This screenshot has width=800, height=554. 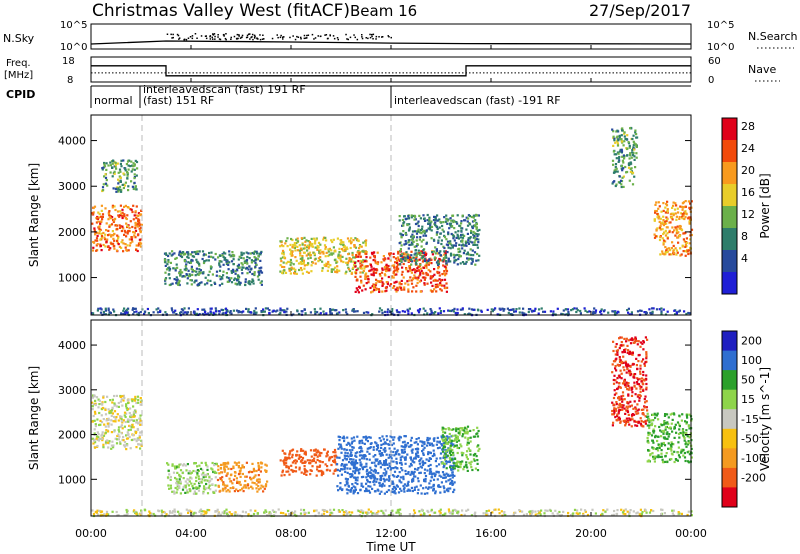 What do you see at coordinates (392, 71) in the screenshot?
I see `freq-panel: Freq. [MHz] 18 8 60 0 Nave` at bounding box center [392, 71].